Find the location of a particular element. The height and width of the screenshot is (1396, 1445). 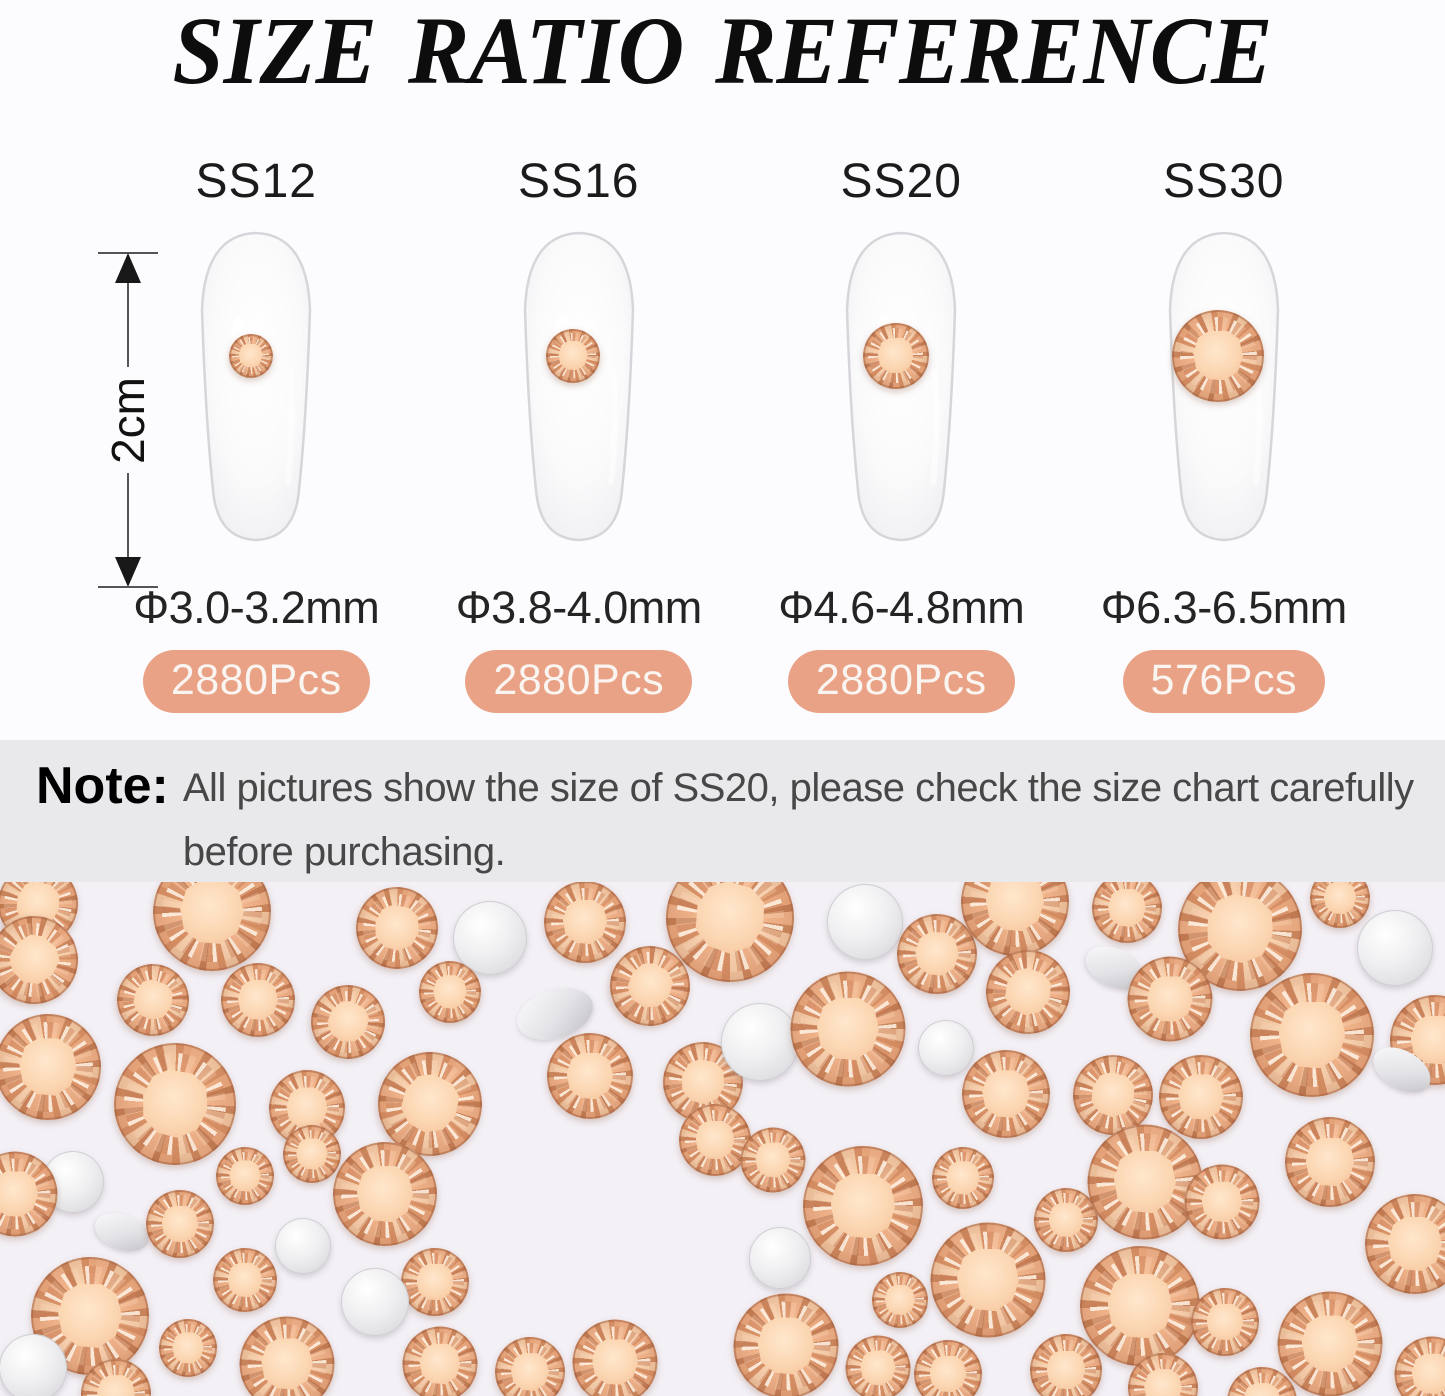

size-column: SS12 Φ3.0-3.2mm 2880Pcs is located at coordinates (256, 433).